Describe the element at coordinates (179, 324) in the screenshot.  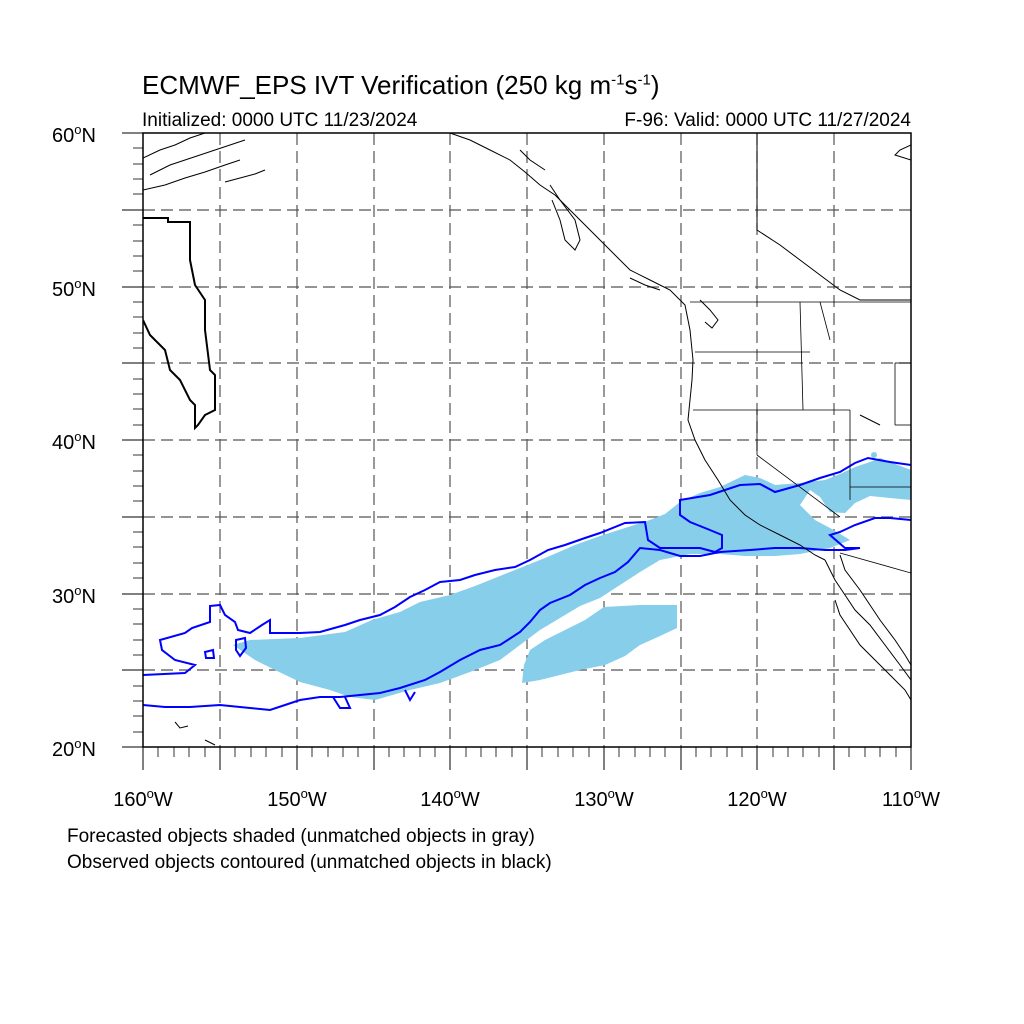
I see `observed-unmatched-contour` at that location.